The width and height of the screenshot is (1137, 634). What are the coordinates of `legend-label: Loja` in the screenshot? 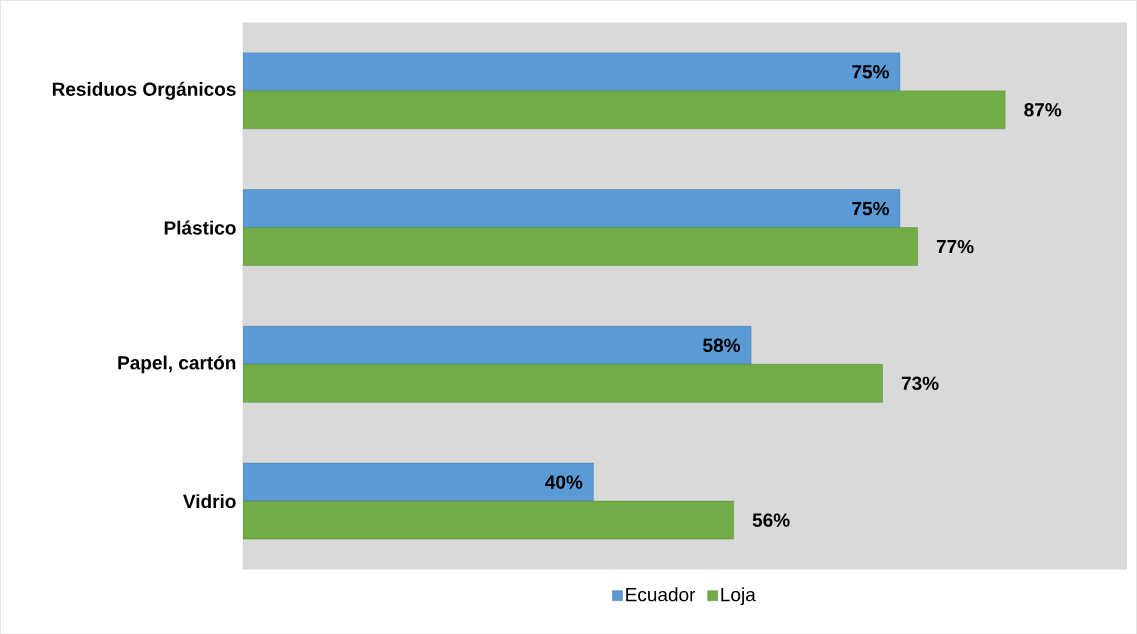 It's located at (738, 596).